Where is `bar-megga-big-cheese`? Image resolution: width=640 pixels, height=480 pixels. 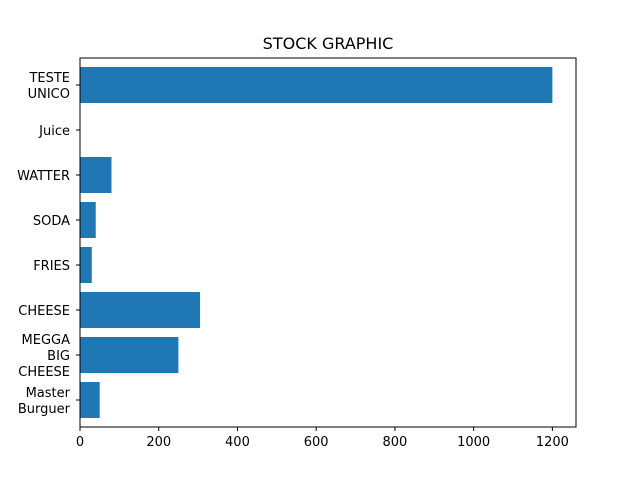
bar-megga-big-cheese is located at coordinates (129, 355).